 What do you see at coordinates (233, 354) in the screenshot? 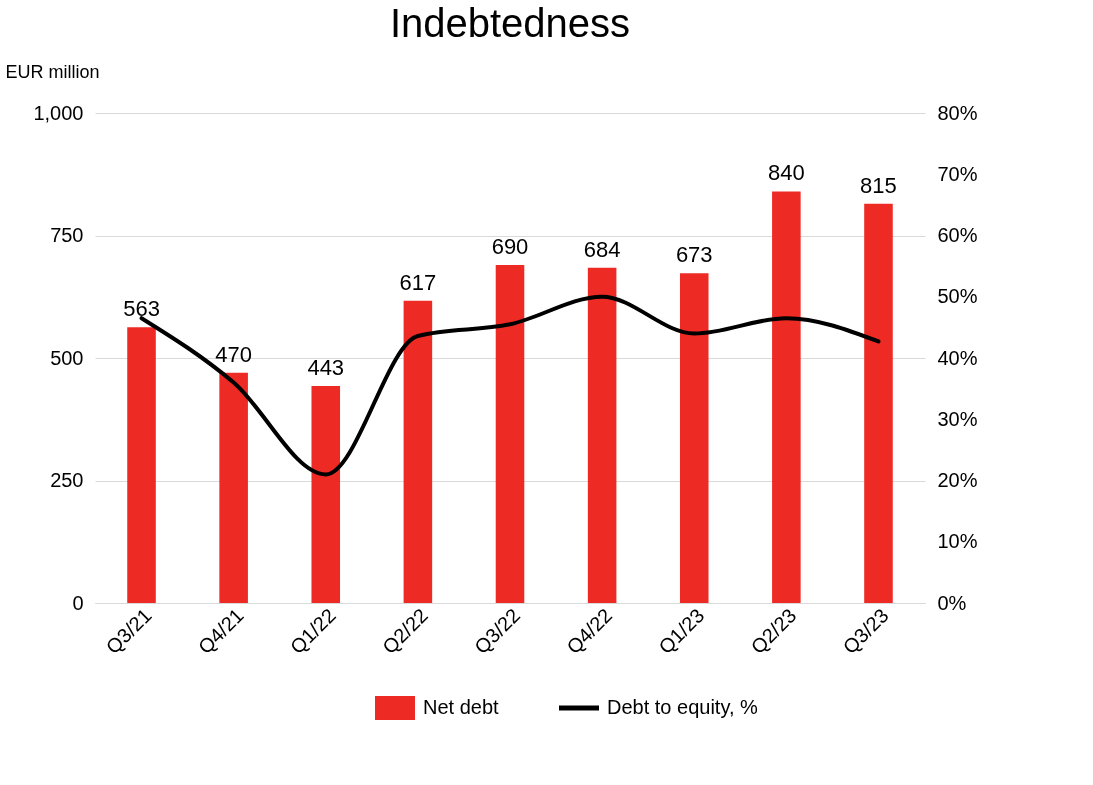
I see `data-label: 470` at bounding box center [233, 354].